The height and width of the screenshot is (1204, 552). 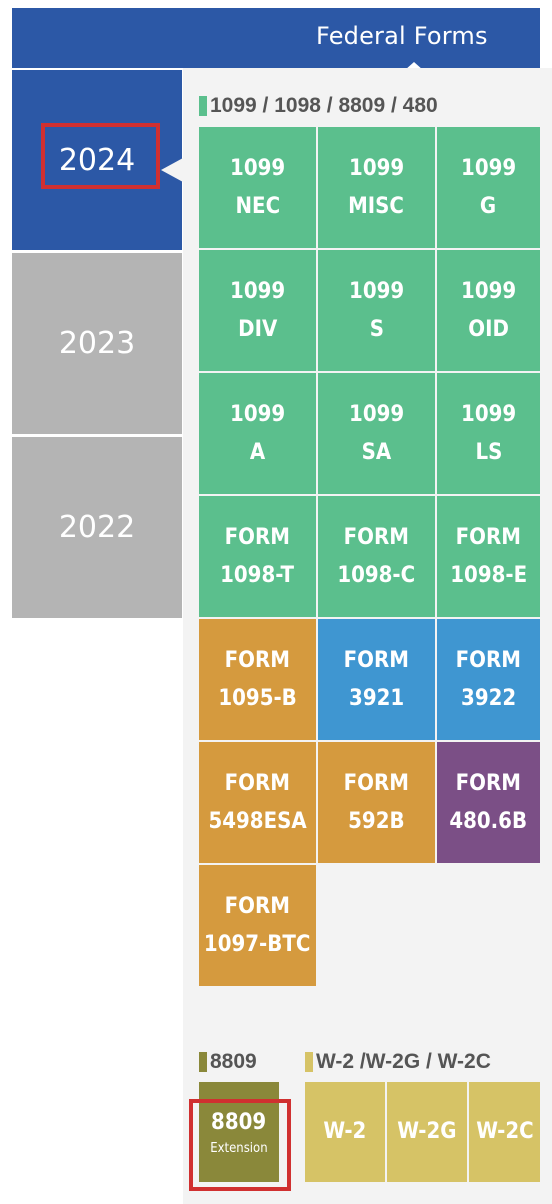 I want to click on tile-1099-oid: 1099 OID, so click(x=488, y=310).